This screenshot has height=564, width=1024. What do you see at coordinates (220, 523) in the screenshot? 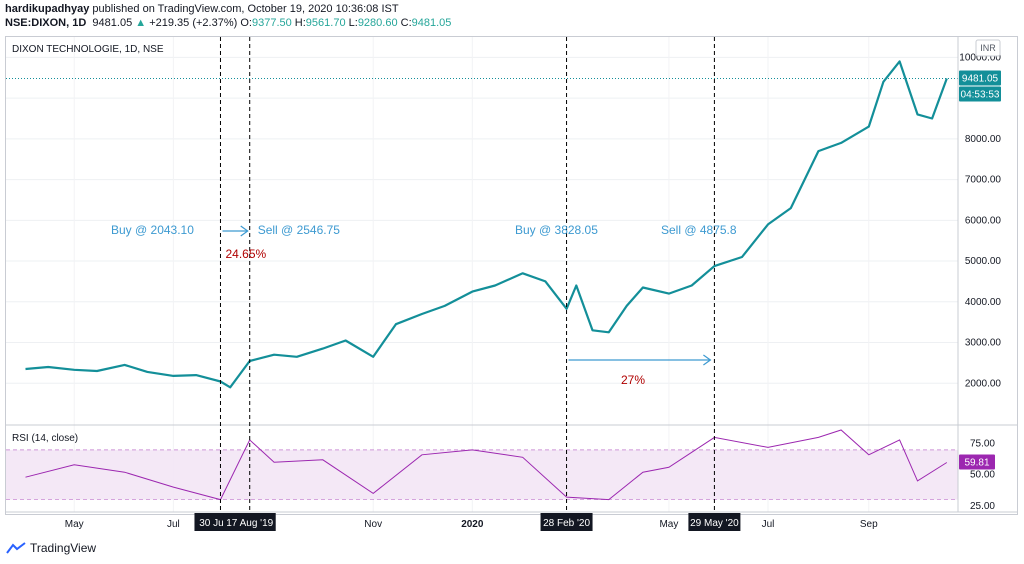
I see `event-date-label: 30 Jul '19` at bounding box center [220, 523].